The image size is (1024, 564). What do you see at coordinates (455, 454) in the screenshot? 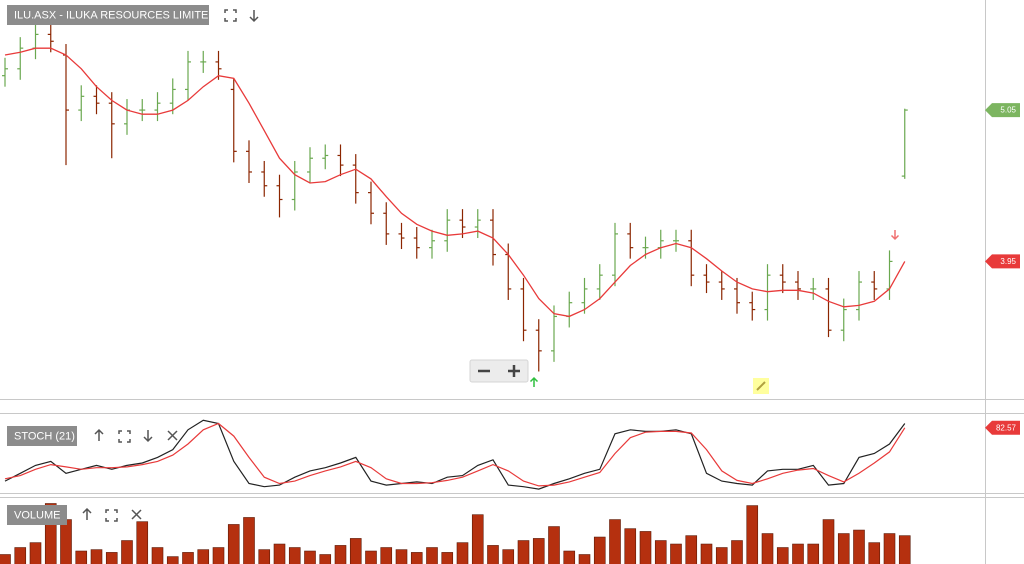
I see `stoch-d-line` at bounding box center [455, 454].